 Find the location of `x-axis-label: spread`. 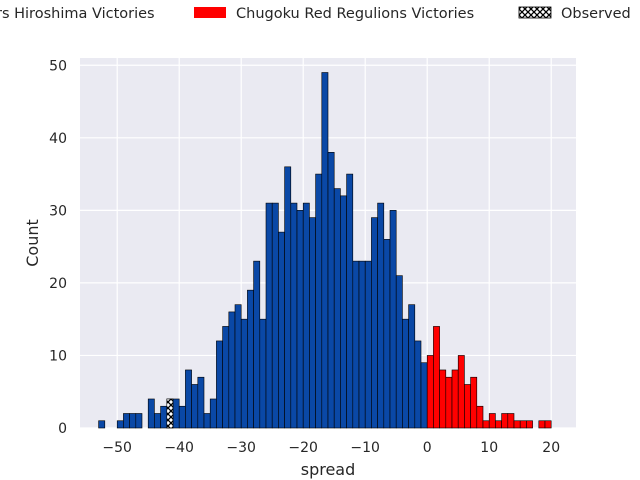

x-axis-label: spread is located at coordinates (328, 469).